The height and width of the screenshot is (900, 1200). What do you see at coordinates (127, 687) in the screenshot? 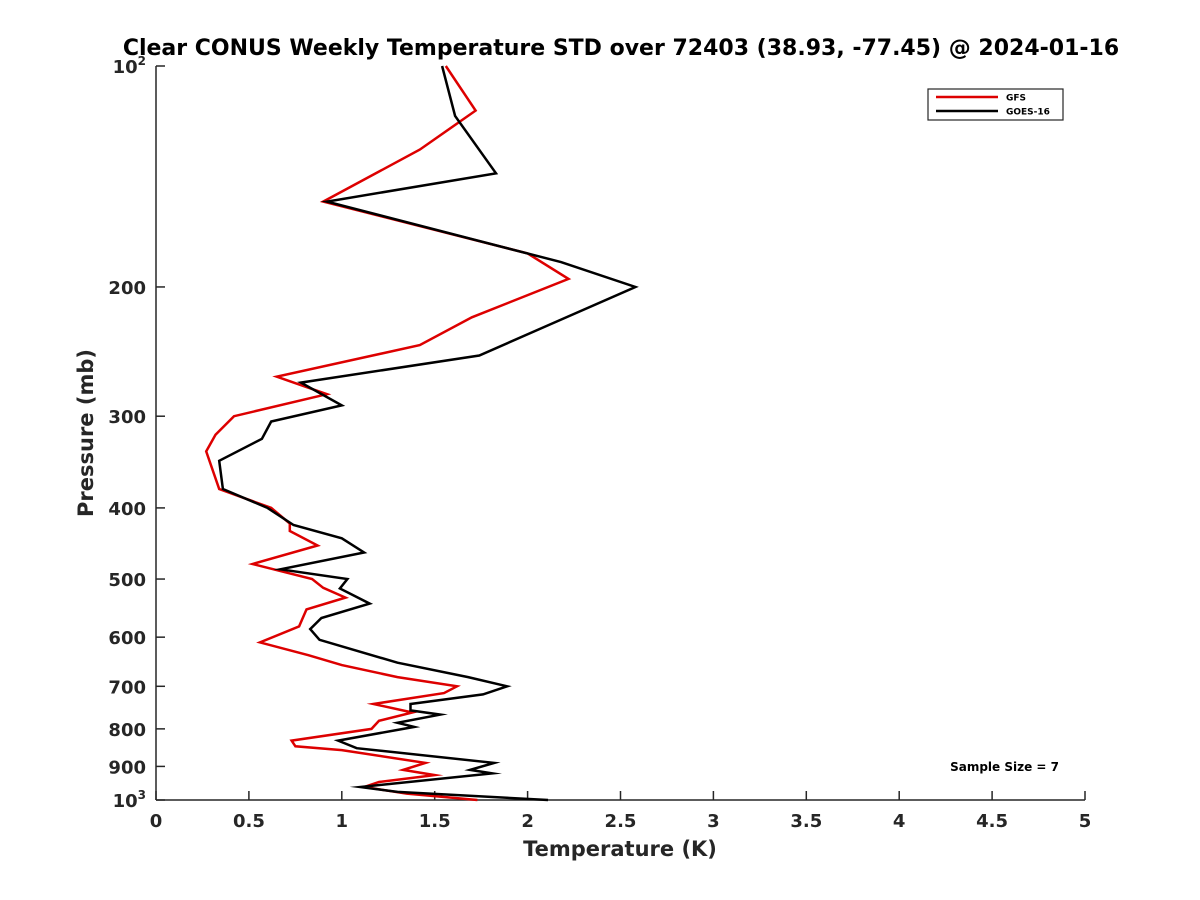
I see `y-tick-label: 700` at bounding box center [127, 687].